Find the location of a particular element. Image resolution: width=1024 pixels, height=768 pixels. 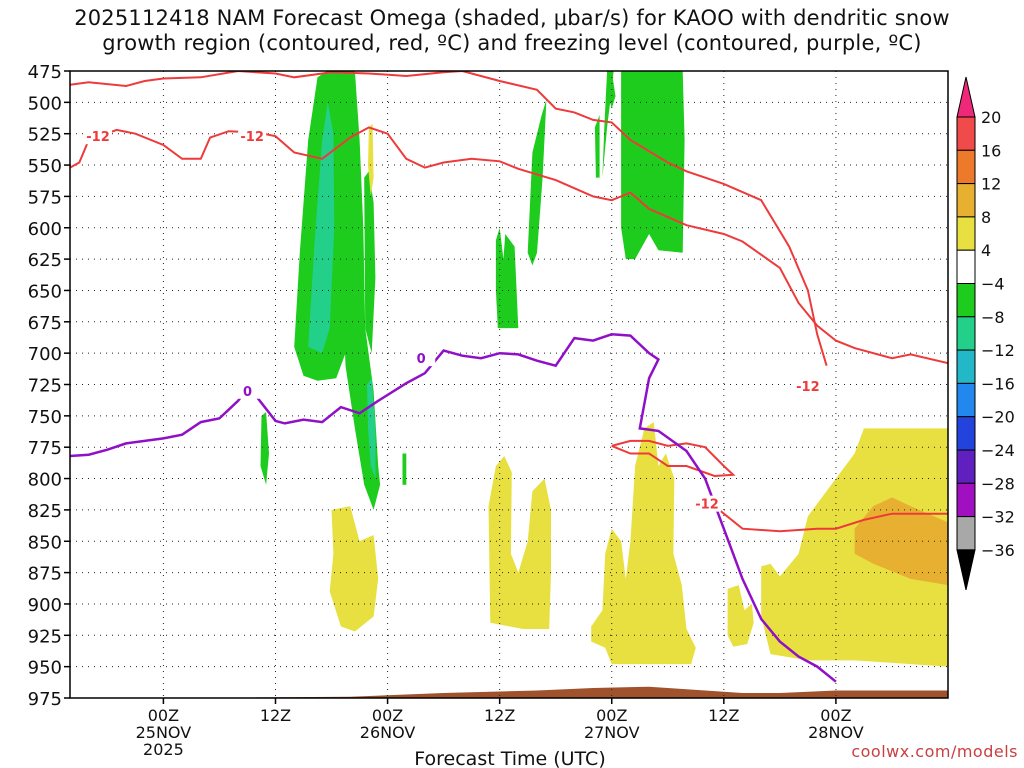

colorbar-label: −16 is located at coordinates (998, 383).